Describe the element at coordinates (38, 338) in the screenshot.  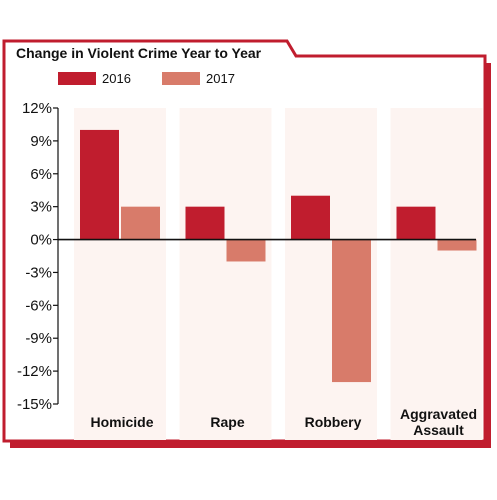
I see `y-tick-label: -9%` at that location.